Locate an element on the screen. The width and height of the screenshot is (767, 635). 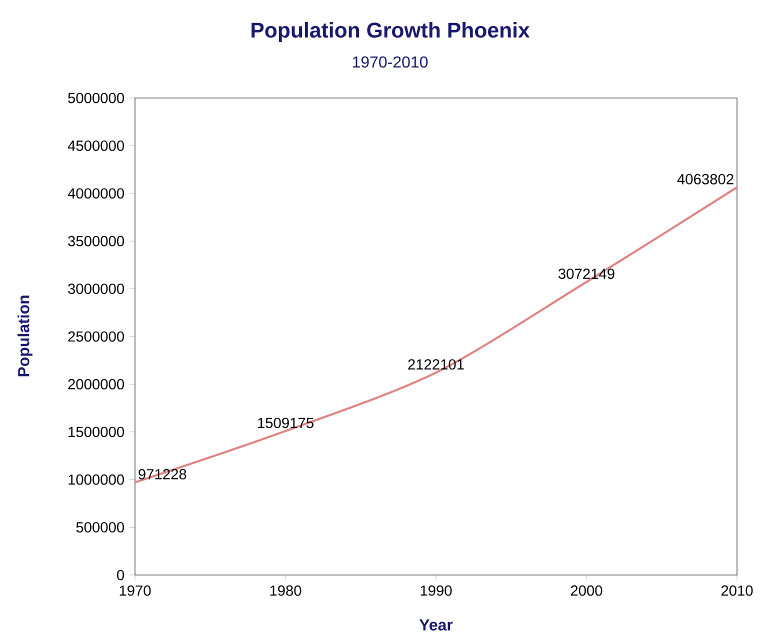
x-tick-label: 1980 is located at coordinates (286, 590).